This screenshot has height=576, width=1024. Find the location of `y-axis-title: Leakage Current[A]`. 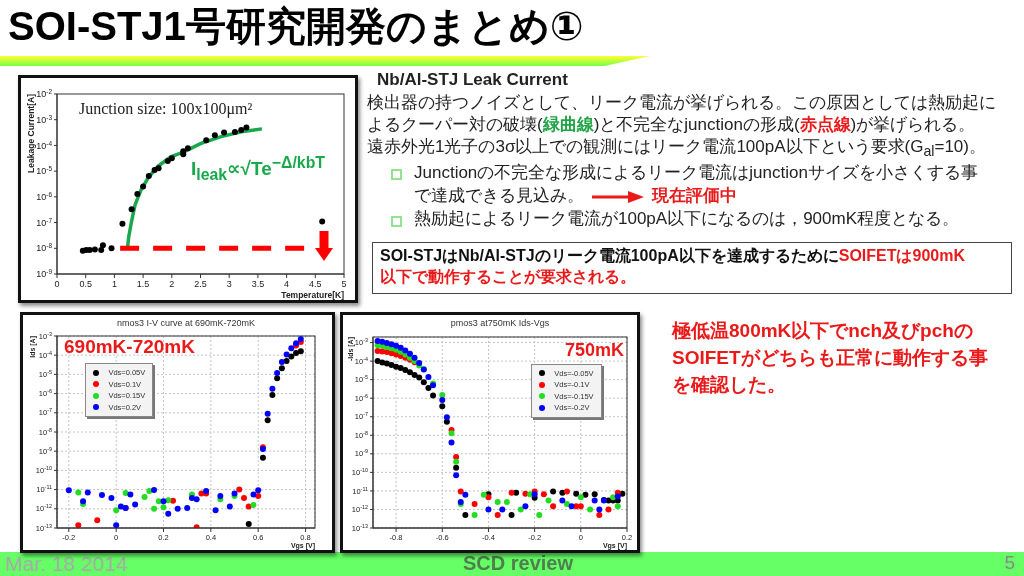

y-axis-title: Leakage Current[A] is located at coordinates (31, 133).